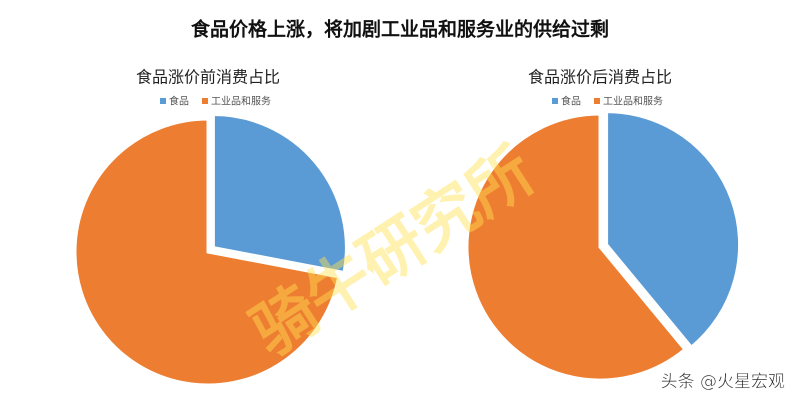 This screenshot has width=800, height=404. What do you see at coordinates (723, 382) in the screenshot?
I see `watermark: 头条 @火星宏观` at bounding box center [723, 382].